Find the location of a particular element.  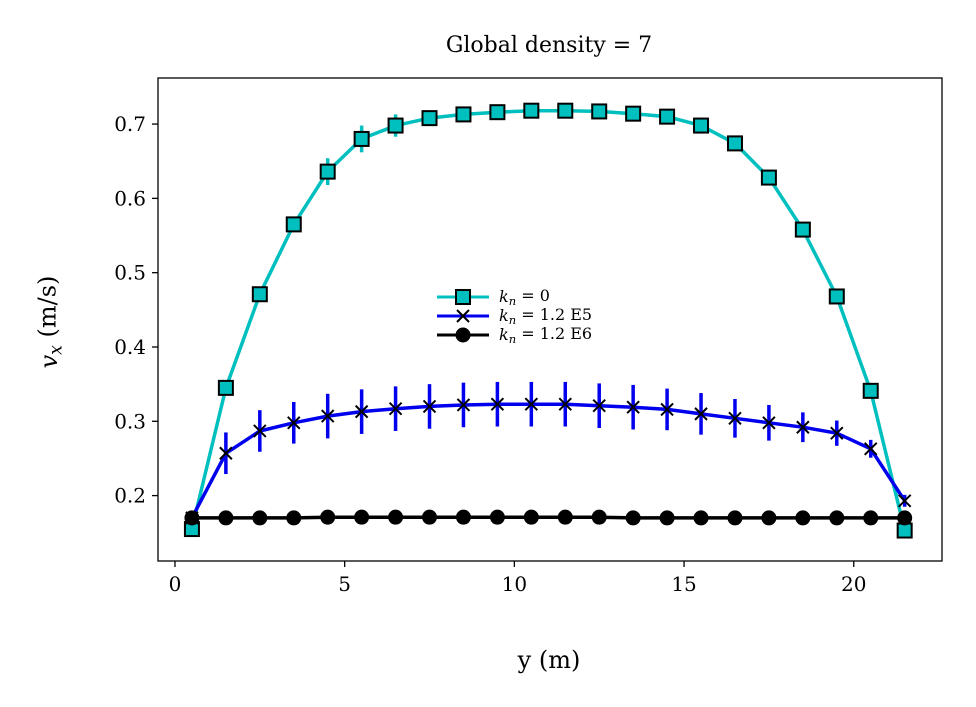

x-tick-label: 10 is located at coordinates (514, 584).